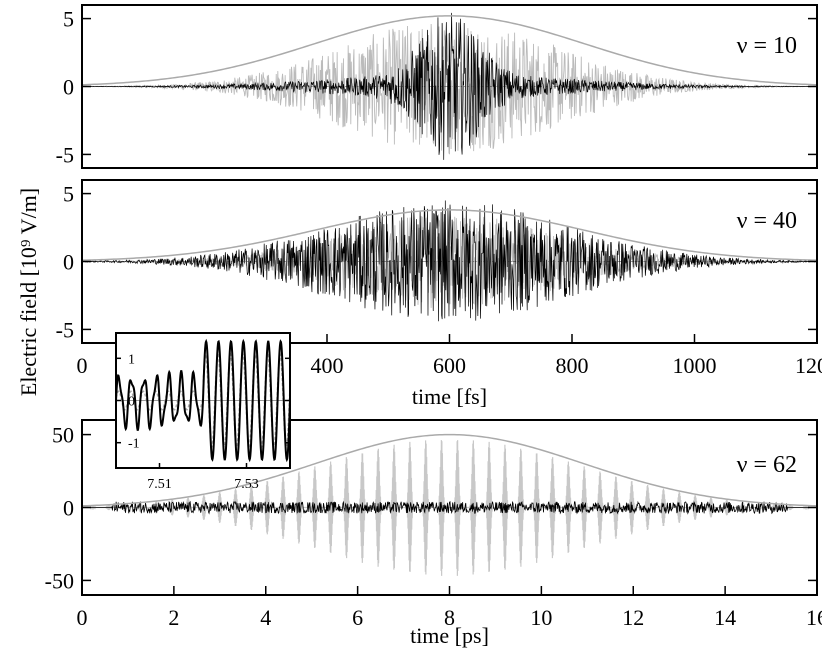  Describe the element at coordinates (246, 484) in the screenshot. I see `x-tick-label: 7.53` at that location.